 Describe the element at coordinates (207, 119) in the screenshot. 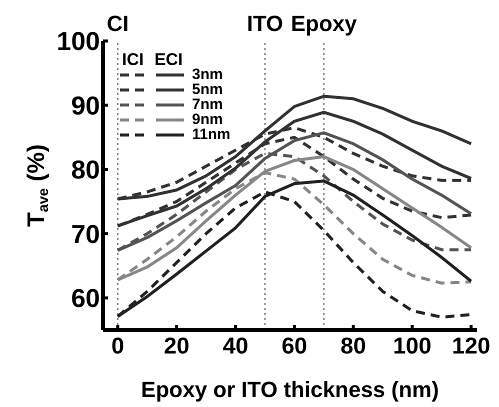

I see `legend-label: 9nm` at that location.